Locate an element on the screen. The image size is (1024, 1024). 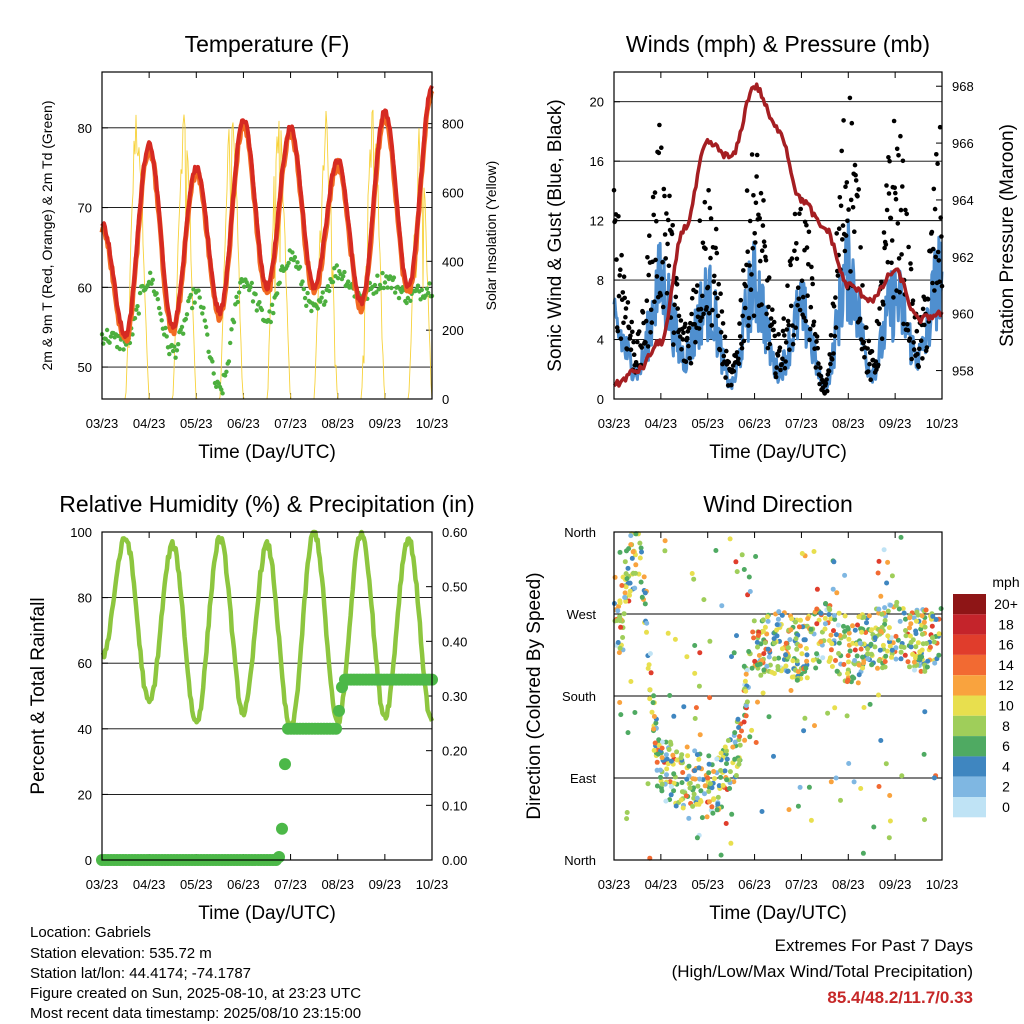
humidity-xtick-label: 08/23 is located at coordinates (337, 884).